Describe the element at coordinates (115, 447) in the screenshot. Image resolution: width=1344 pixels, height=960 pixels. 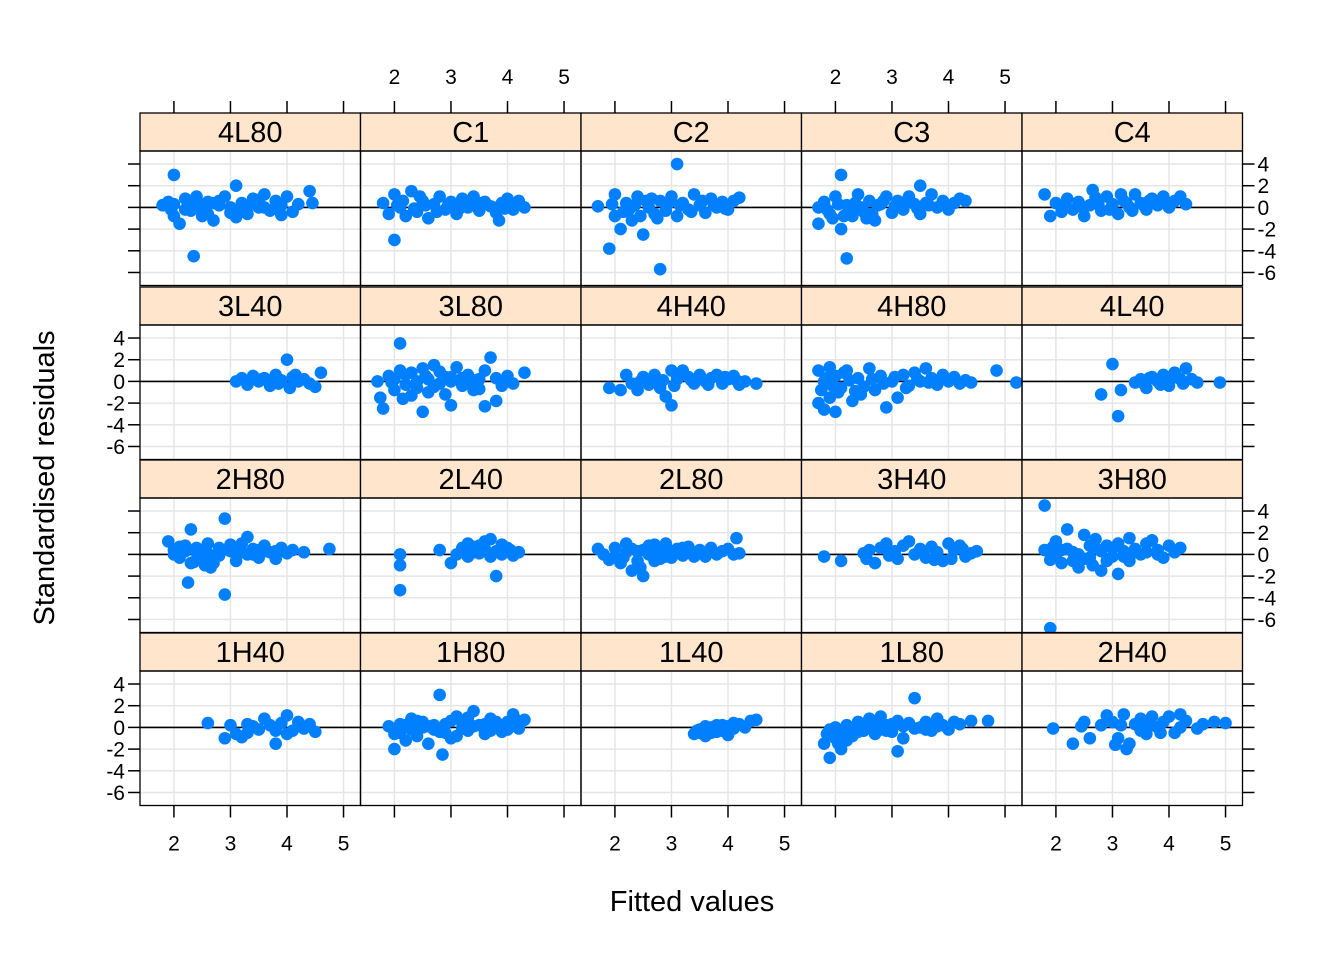
I see `y-tick-label: -6` at that location.